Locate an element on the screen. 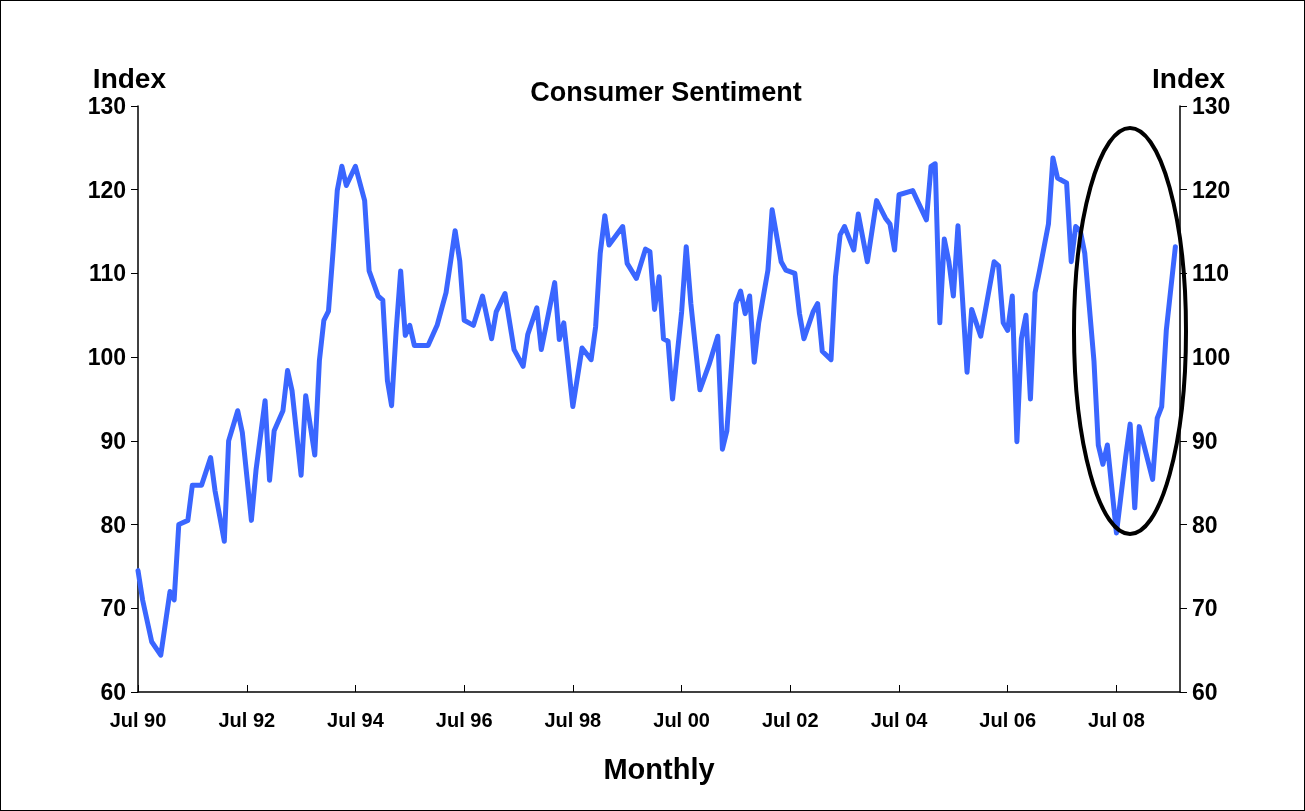  y-tick-label: 100 is located at coordinates (106, 357).